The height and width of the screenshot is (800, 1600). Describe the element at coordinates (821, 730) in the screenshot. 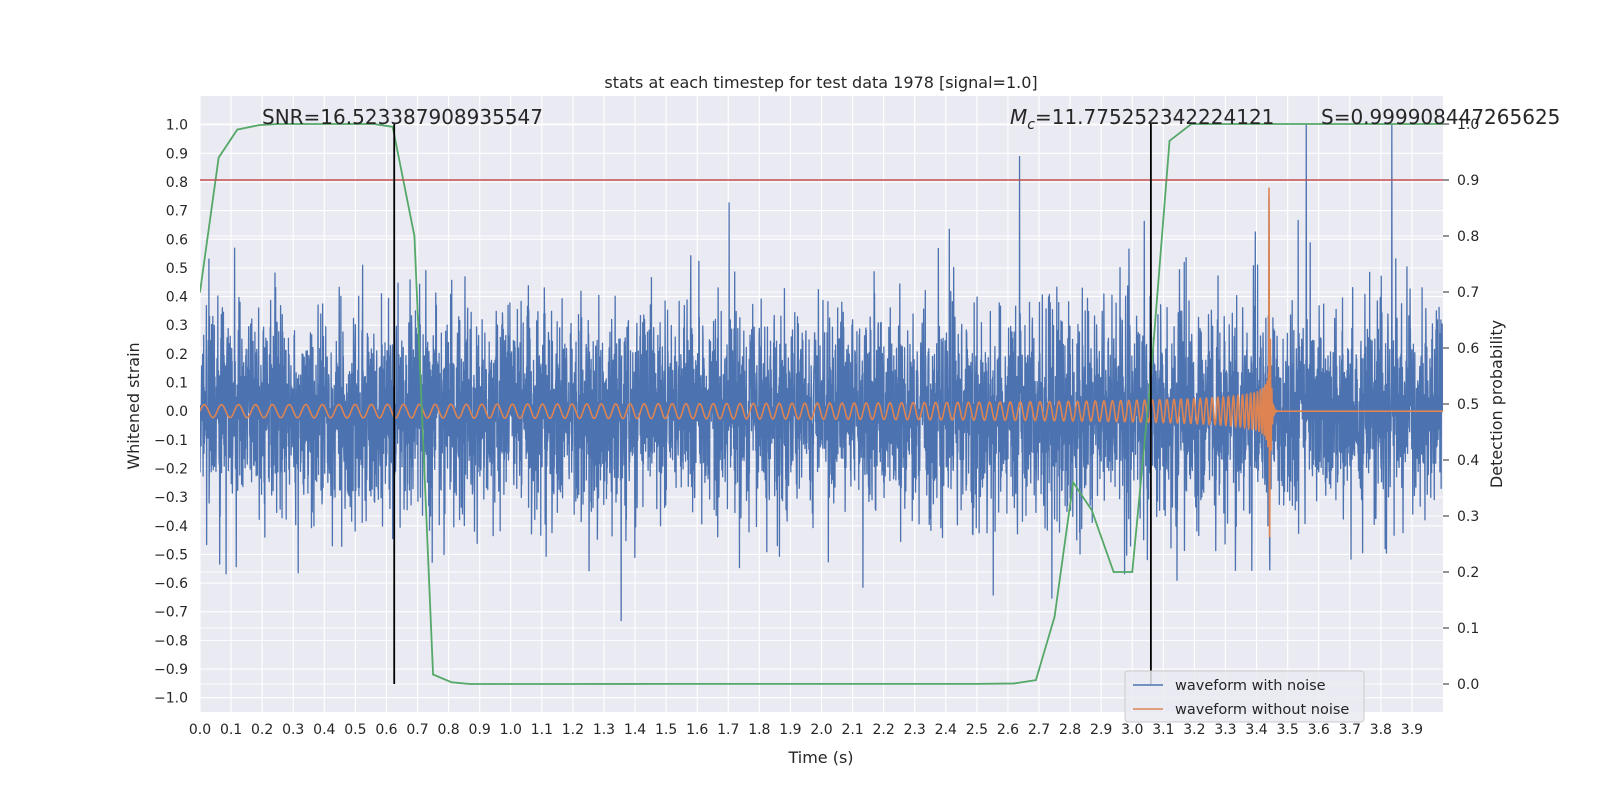

I see `x-tick-label: 2.0` at that location.